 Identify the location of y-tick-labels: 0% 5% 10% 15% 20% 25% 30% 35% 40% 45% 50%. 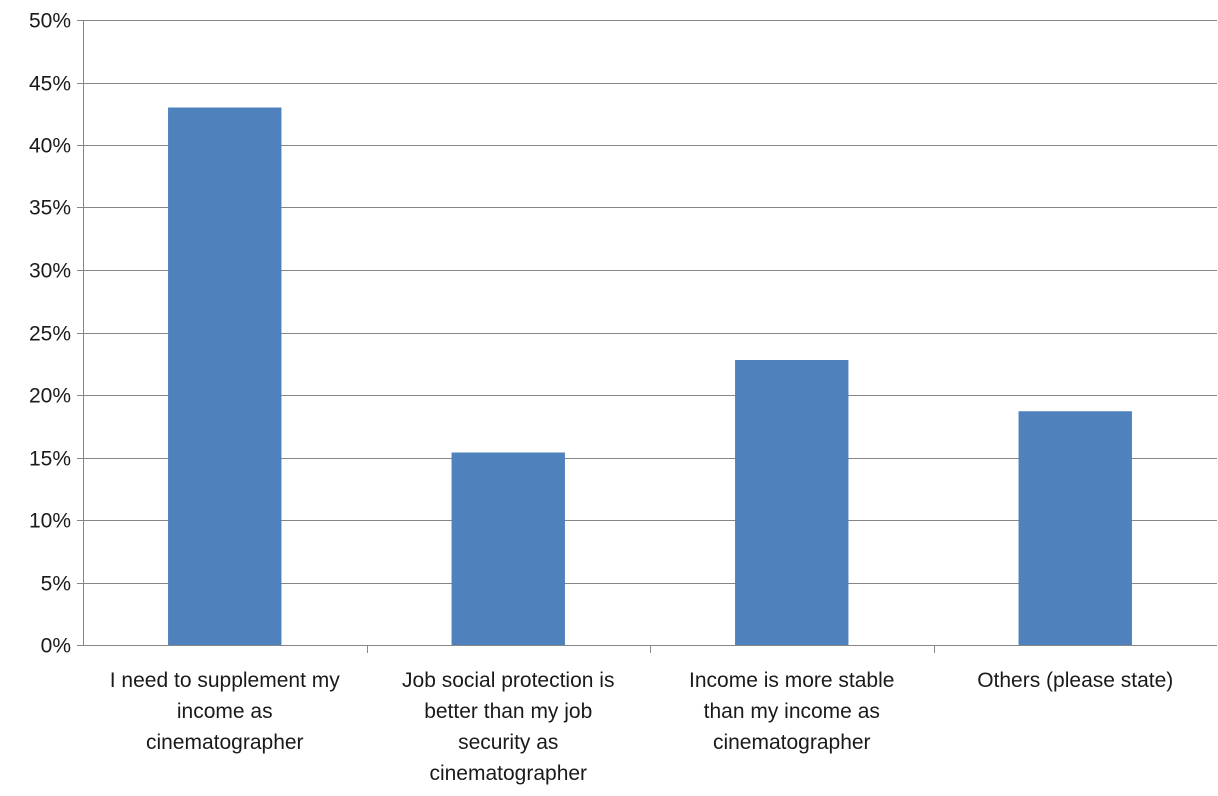
(50, 334).